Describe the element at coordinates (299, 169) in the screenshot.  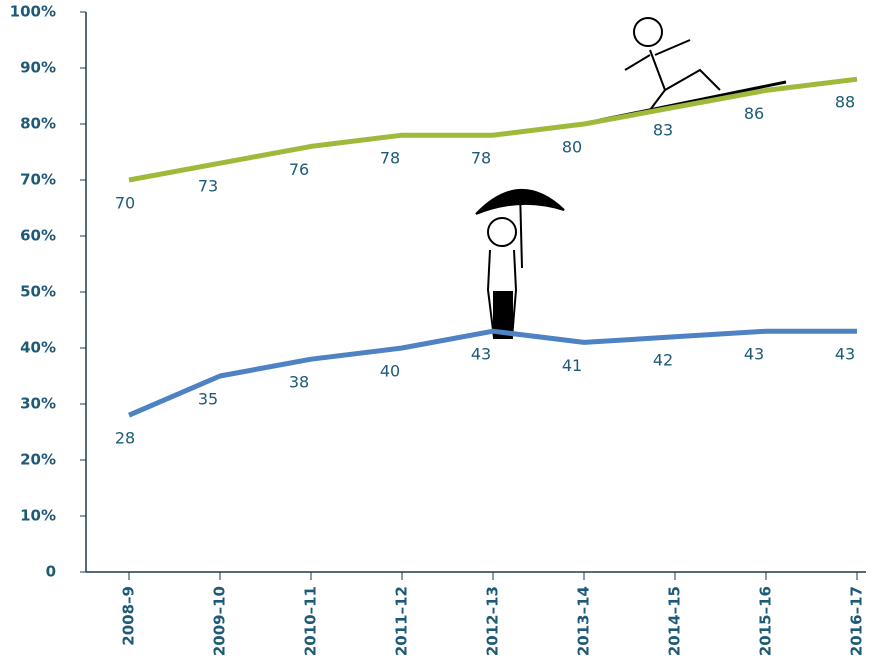
I see `data-label: 76` at that location.